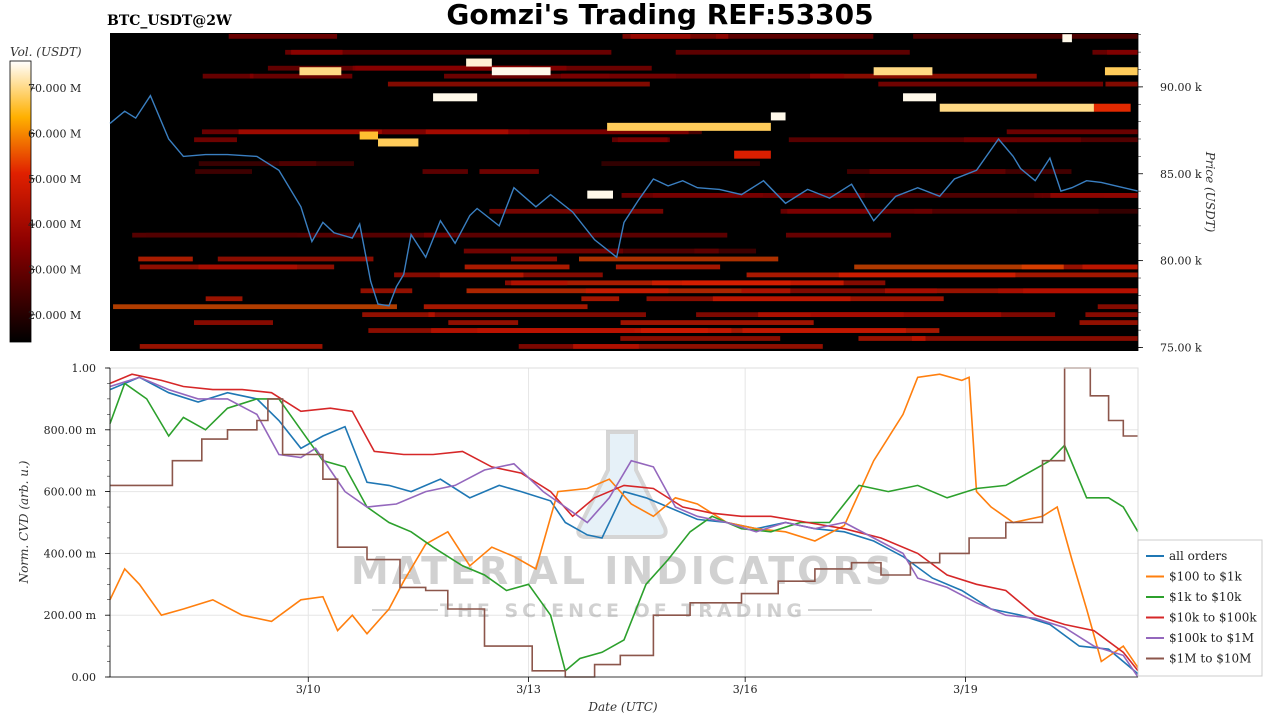 This screenshot has width=1280, height=720. What do you see at coordinates (1169, 194) in the screenshot?
I see `price-axis-ticks: 90.00 k 85.00 k 80.00 k 75.00 k` at bounding box center [1169, 194].